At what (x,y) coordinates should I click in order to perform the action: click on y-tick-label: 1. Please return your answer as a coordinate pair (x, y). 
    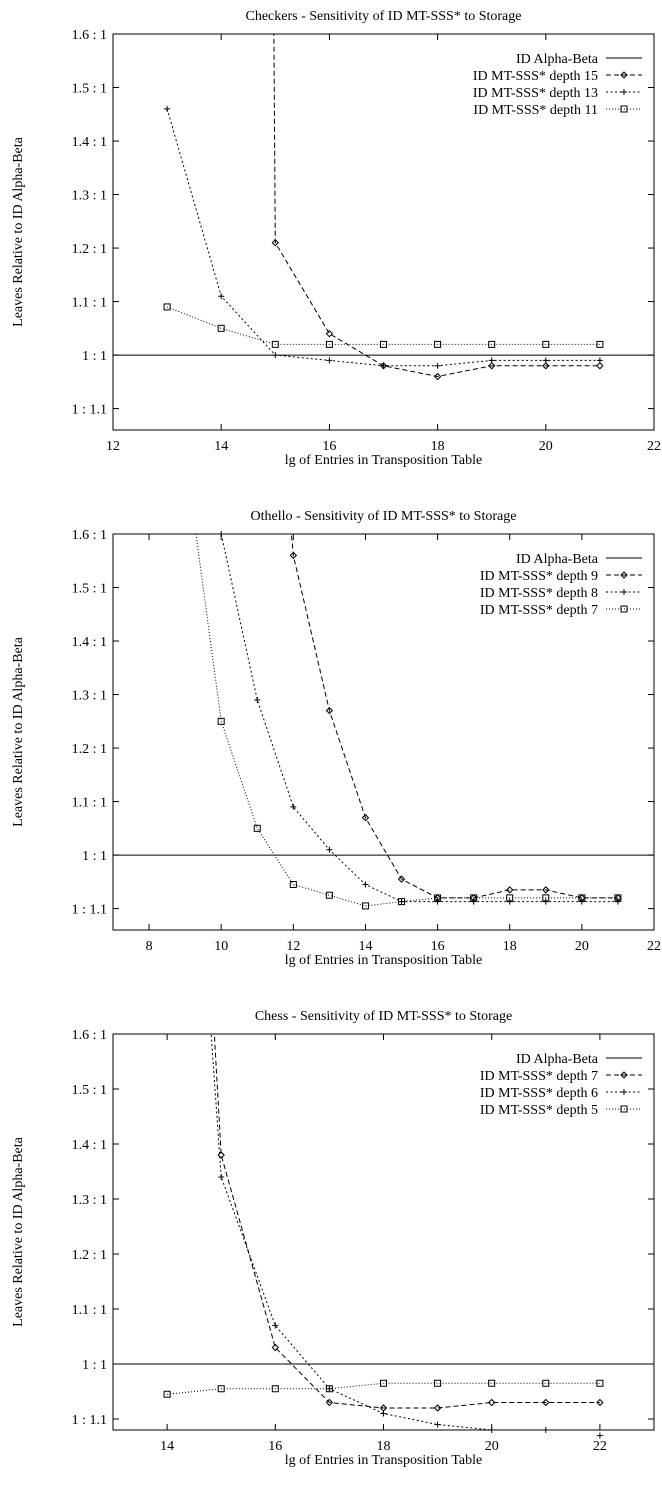
    Looking at the image, I should click on (94, 856).